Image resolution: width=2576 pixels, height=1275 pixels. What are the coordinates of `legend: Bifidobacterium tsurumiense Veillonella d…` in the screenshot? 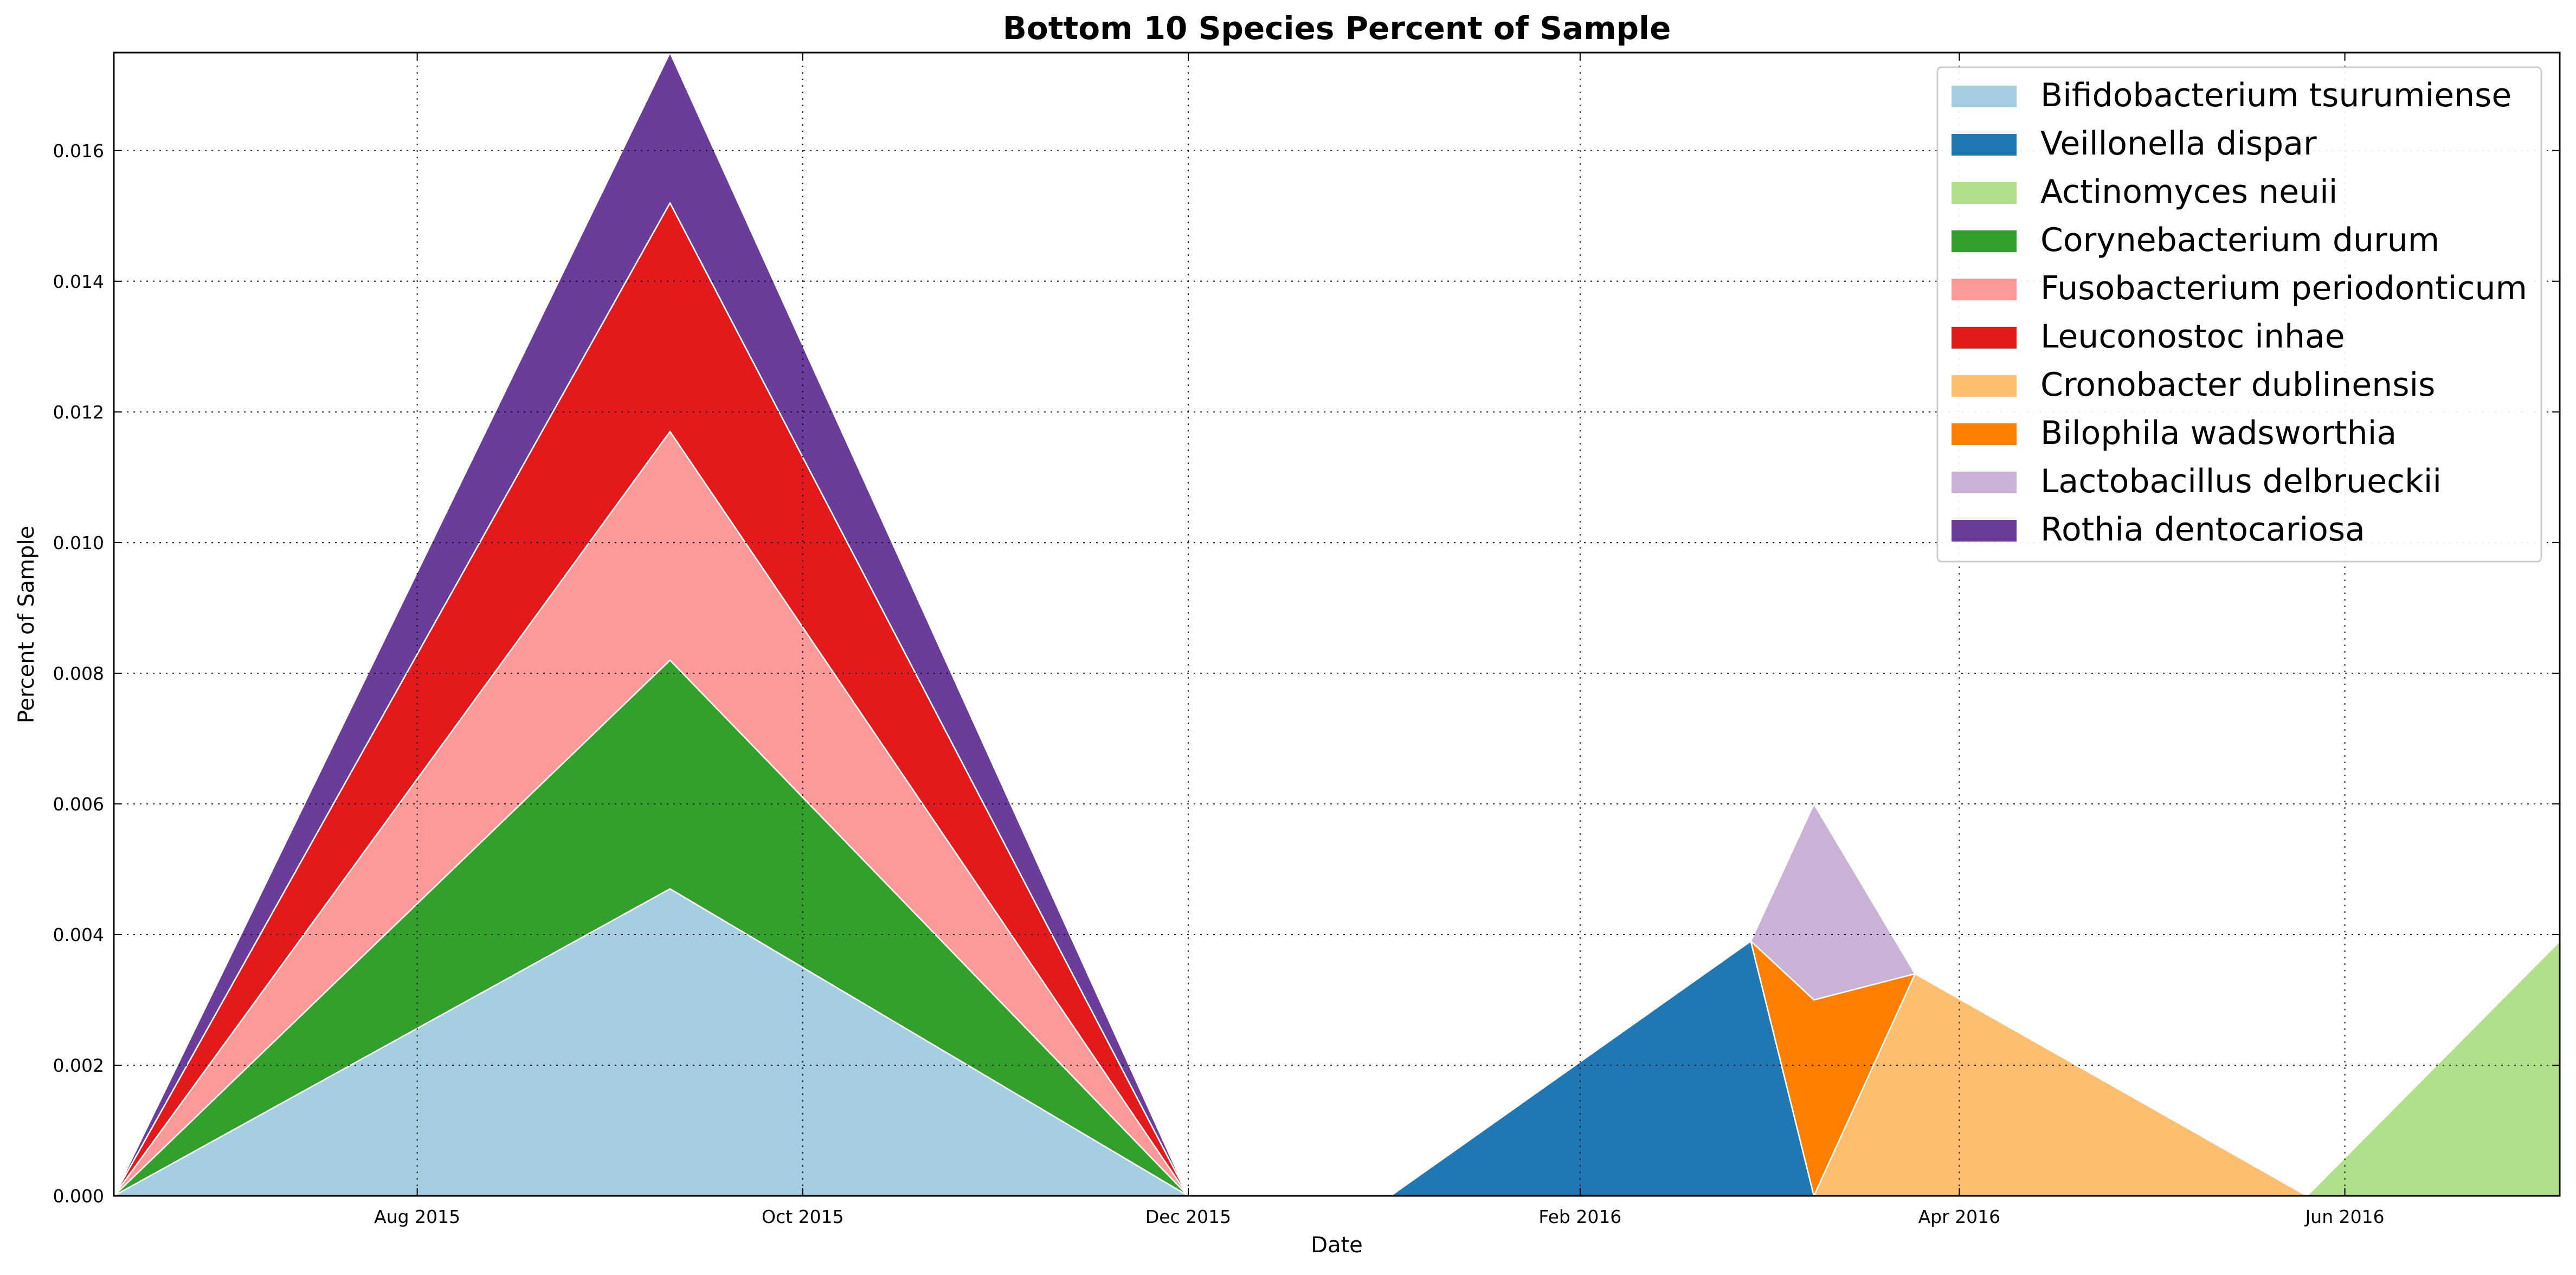 It's located at (2239, 314).